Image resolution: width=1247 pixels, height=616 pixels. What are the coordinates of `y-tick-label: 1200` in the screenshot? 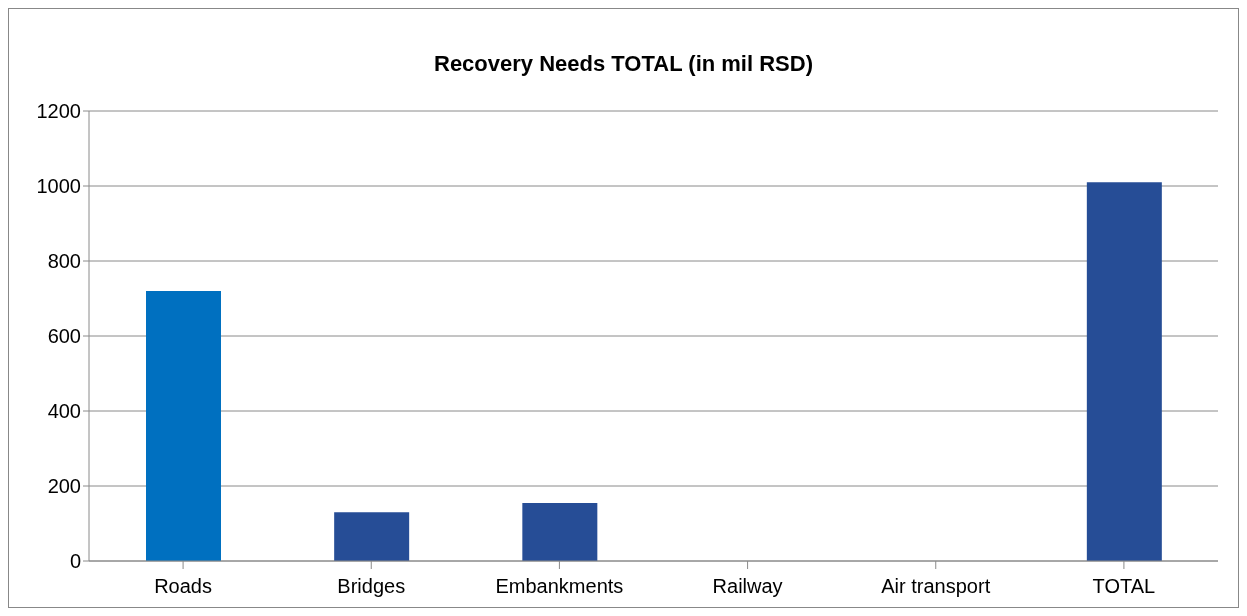 It's located at (58, 111).